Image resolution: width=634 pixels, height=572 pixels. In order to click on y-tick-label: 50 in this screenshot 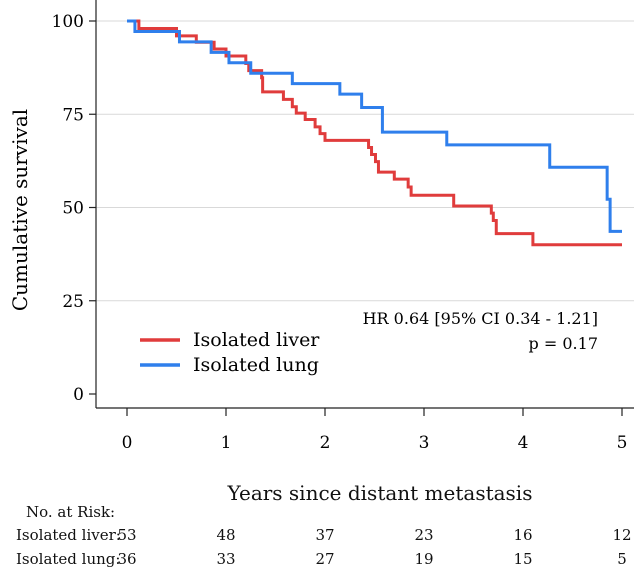, I will do `click(73, 209)`.